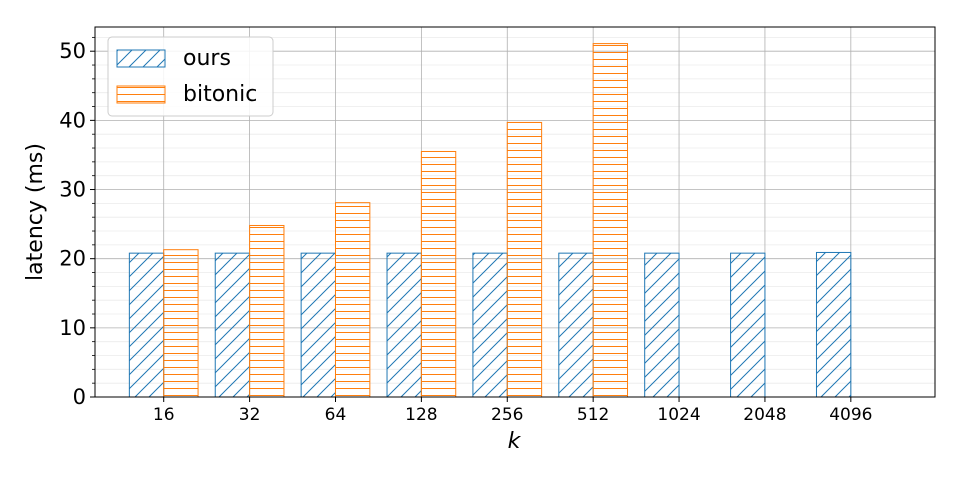 The image size is (960, 484). What do you see at coordinates (72, 328) in the screenshot?
I see `y-tick-label: 10` at bounding box center [72, 328].